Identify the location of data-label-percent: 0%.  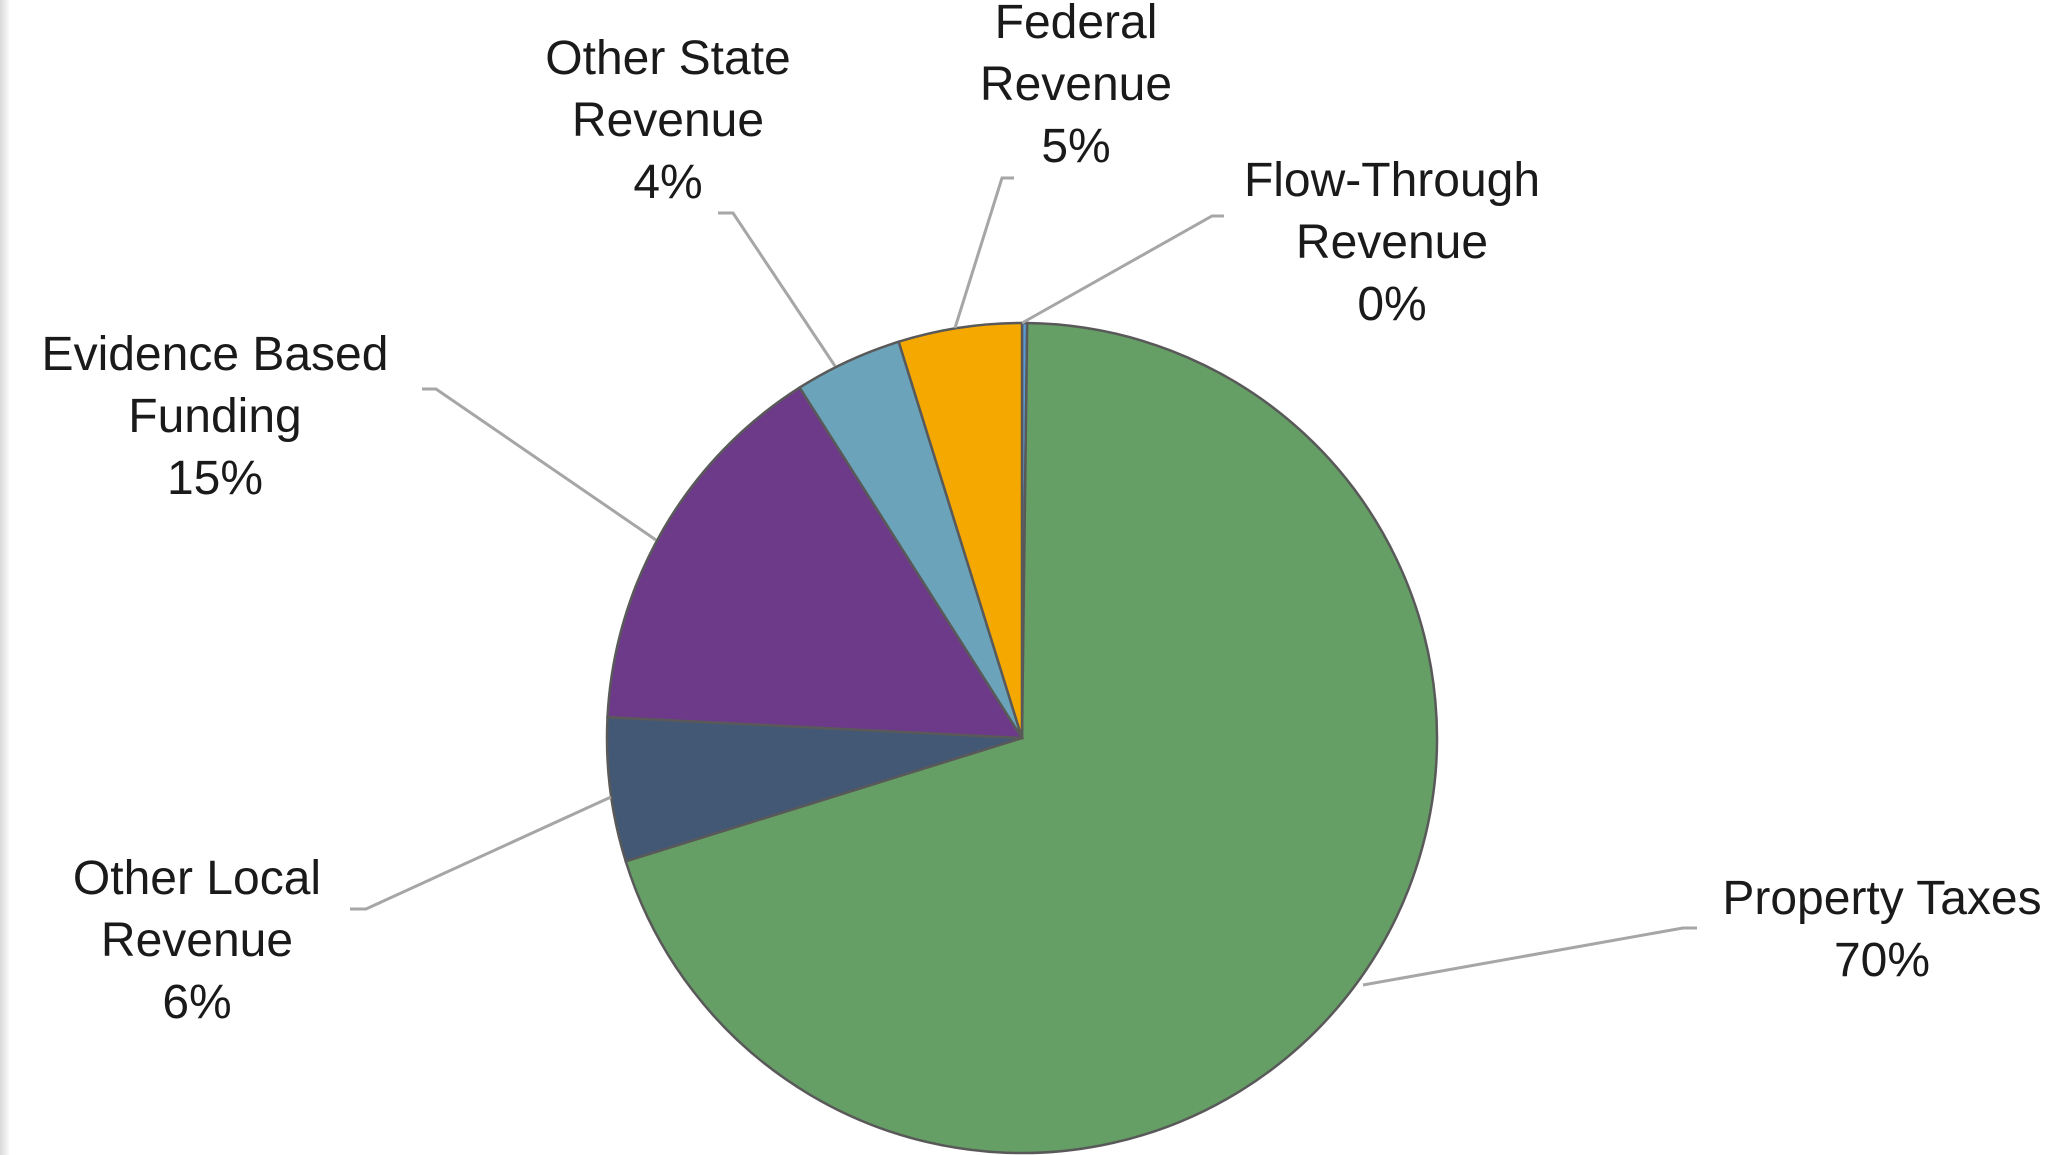
(1391, 304).